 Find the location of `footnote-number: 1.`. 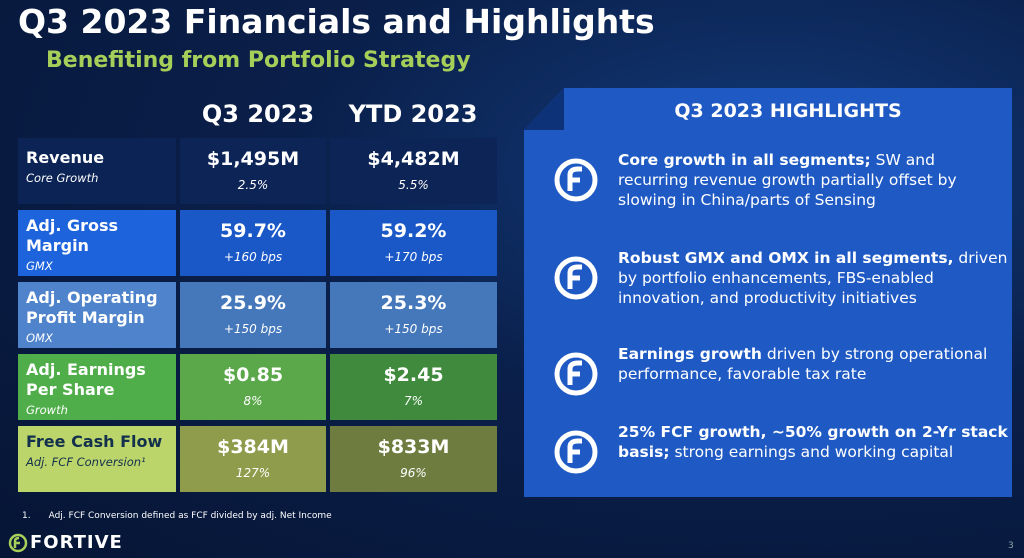

footnote-number: 1. is located at coordinates (26, 516).